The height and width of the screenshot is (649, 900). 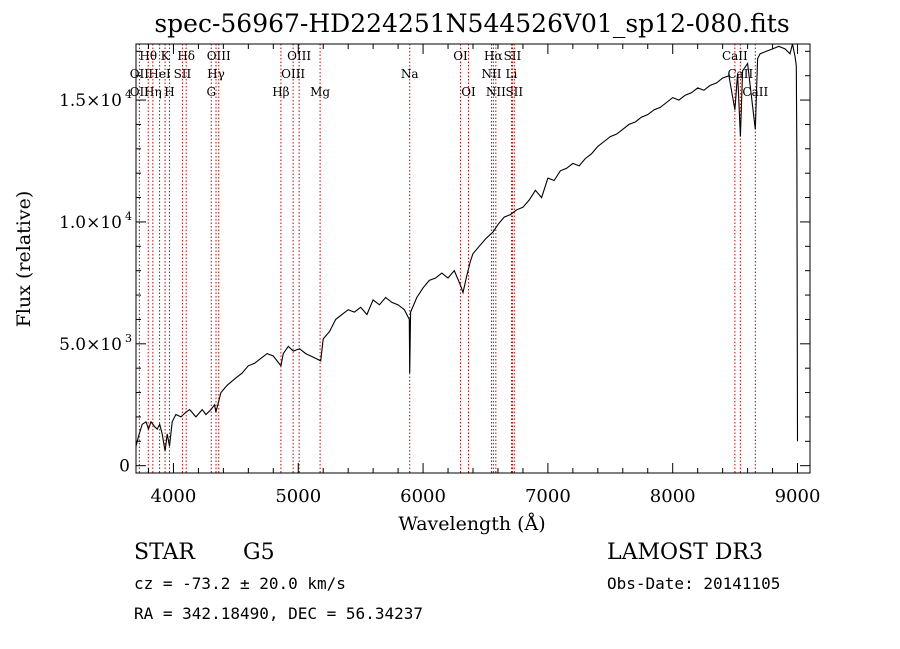 I want to click on y-tick-exponent: 3, so click(x=128, y=338).